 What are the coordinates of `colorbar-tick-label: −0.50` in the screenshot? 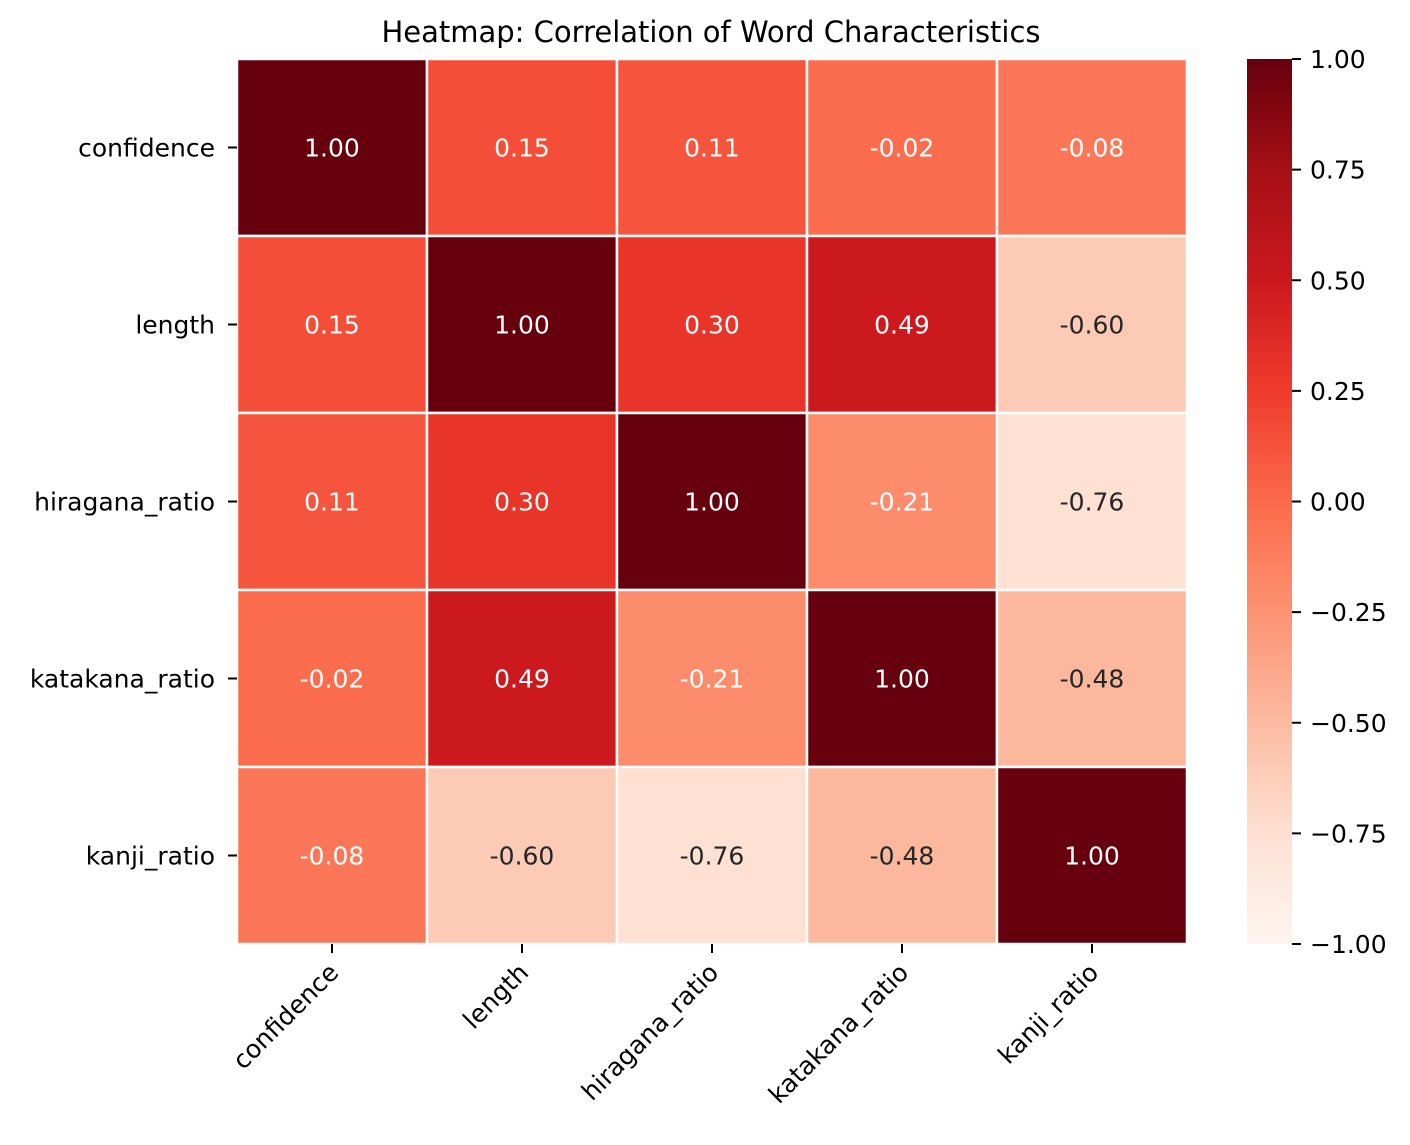 It's located at (1348, 723).